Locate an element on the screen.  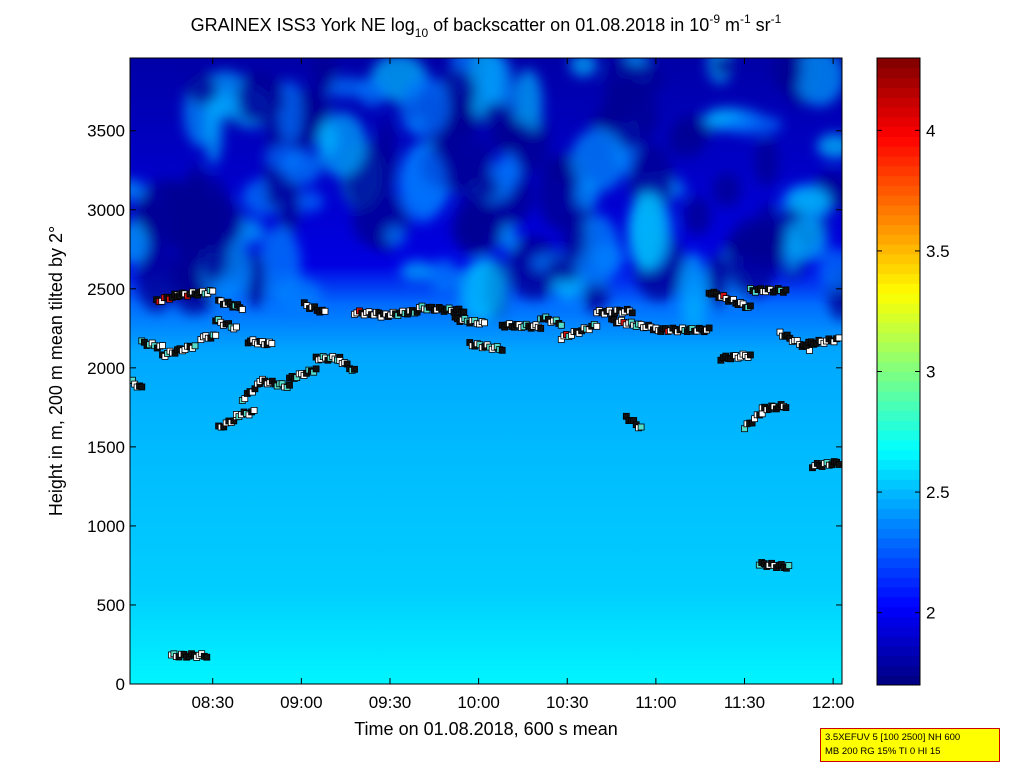
x-tick-label: 10:00 is located at coordinates (478, 702).